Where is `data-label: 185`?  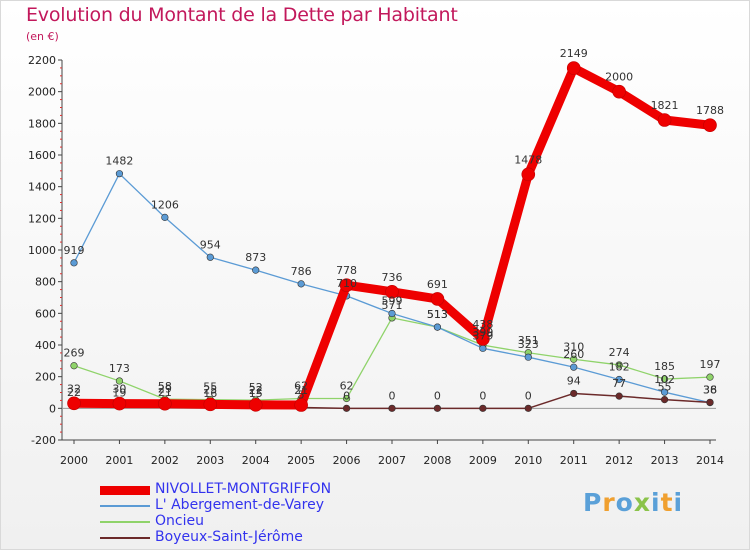
data-label: 185 is located at coordinates (664, 366).